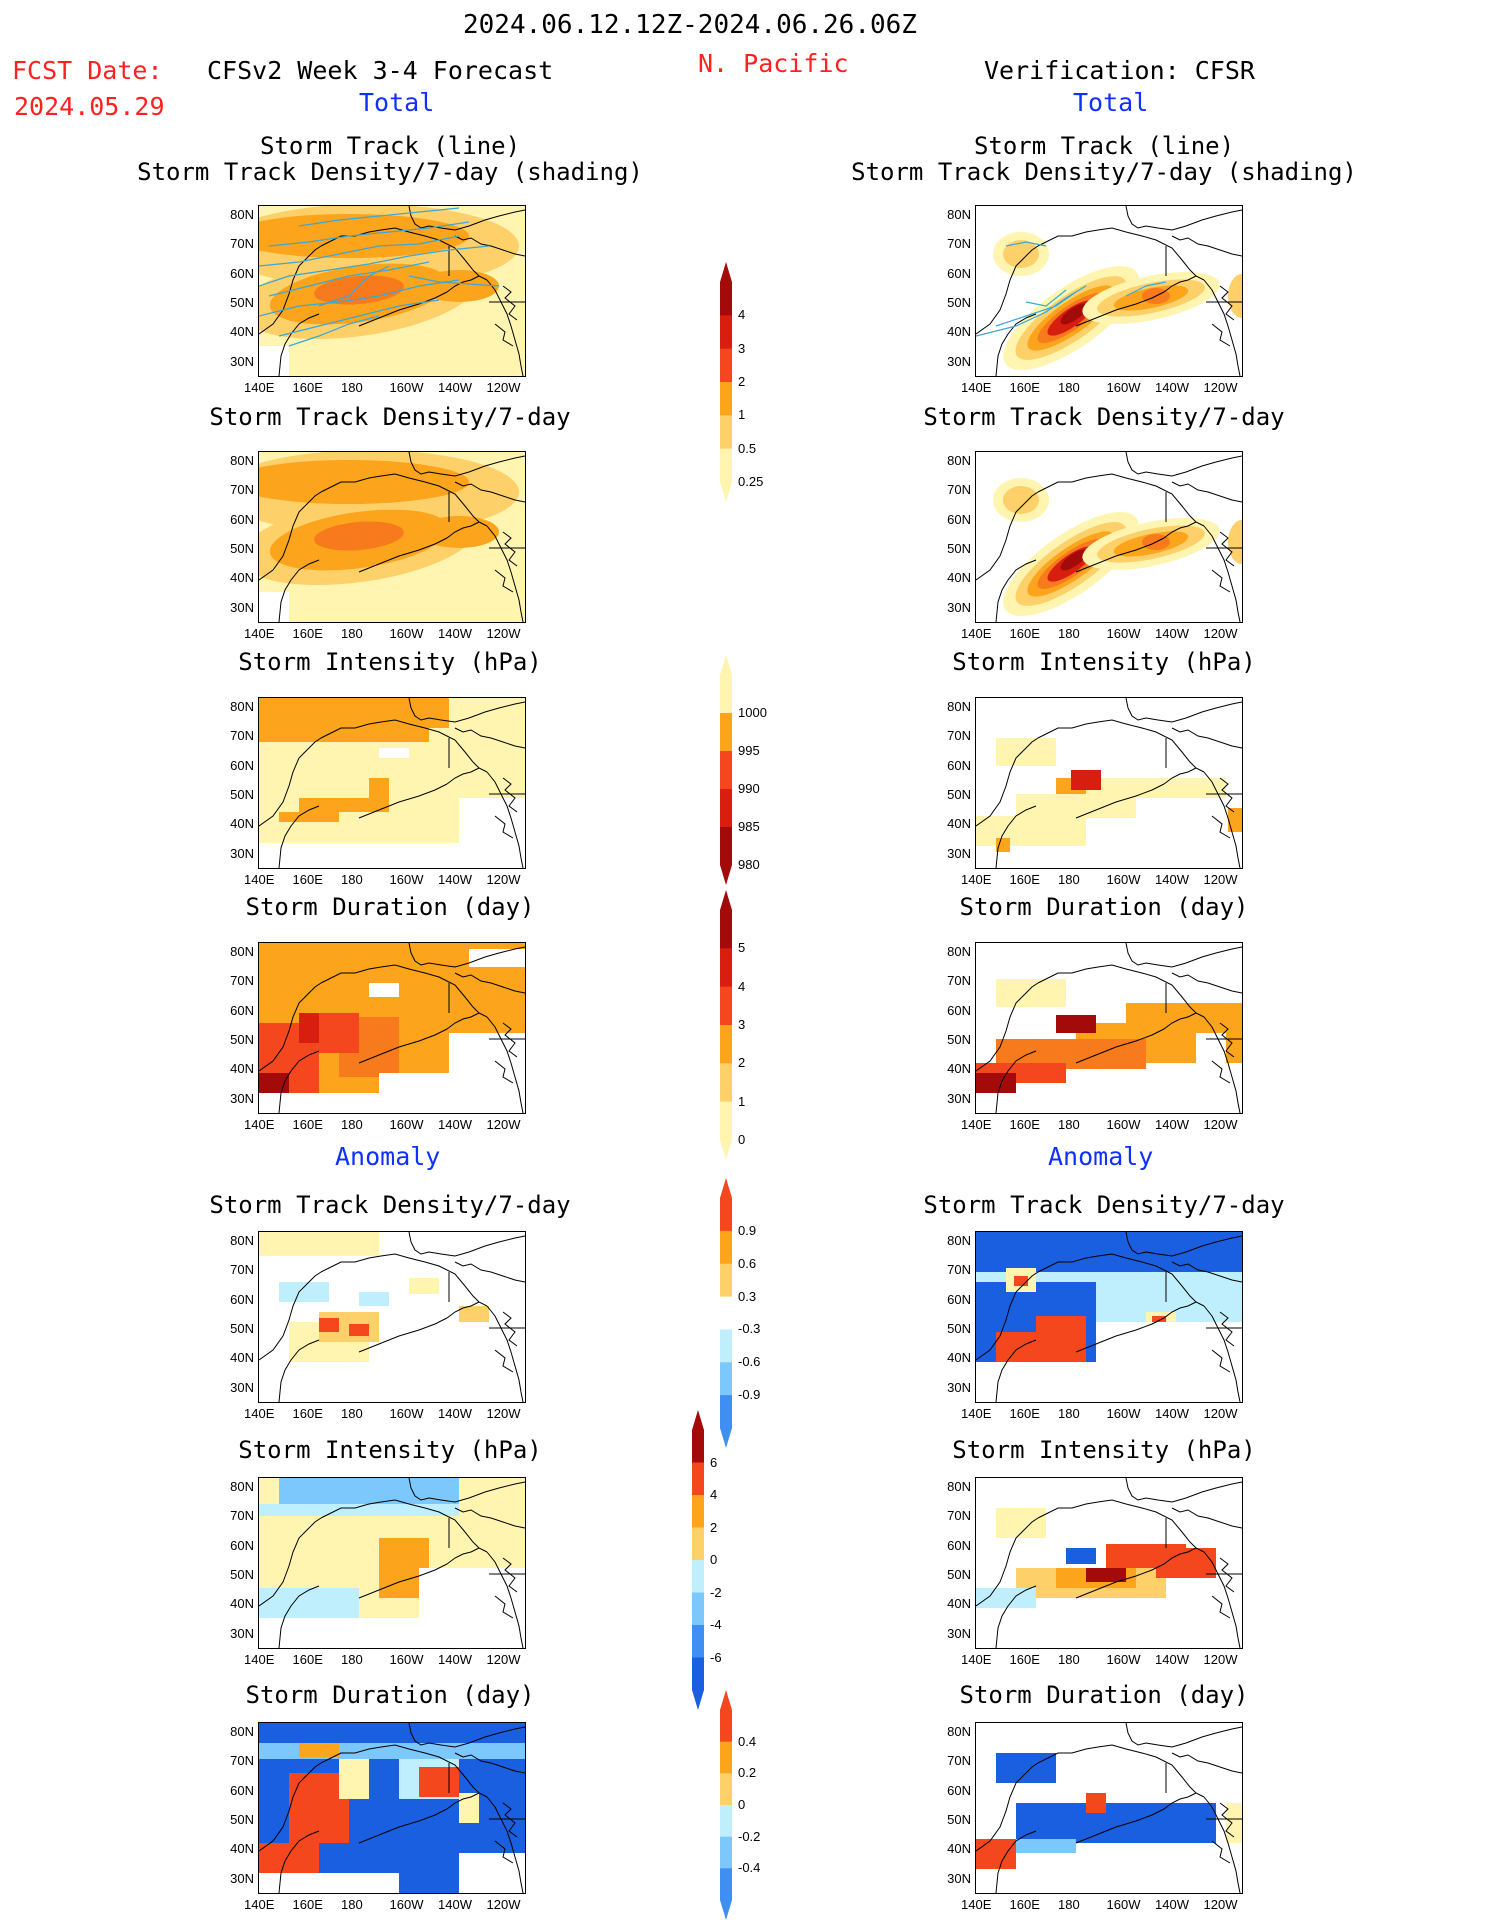  What do you see at coordinates (726, 1188) in the screenshot?
I see `colorbar-arrow` at bounding box center [726, 1188].